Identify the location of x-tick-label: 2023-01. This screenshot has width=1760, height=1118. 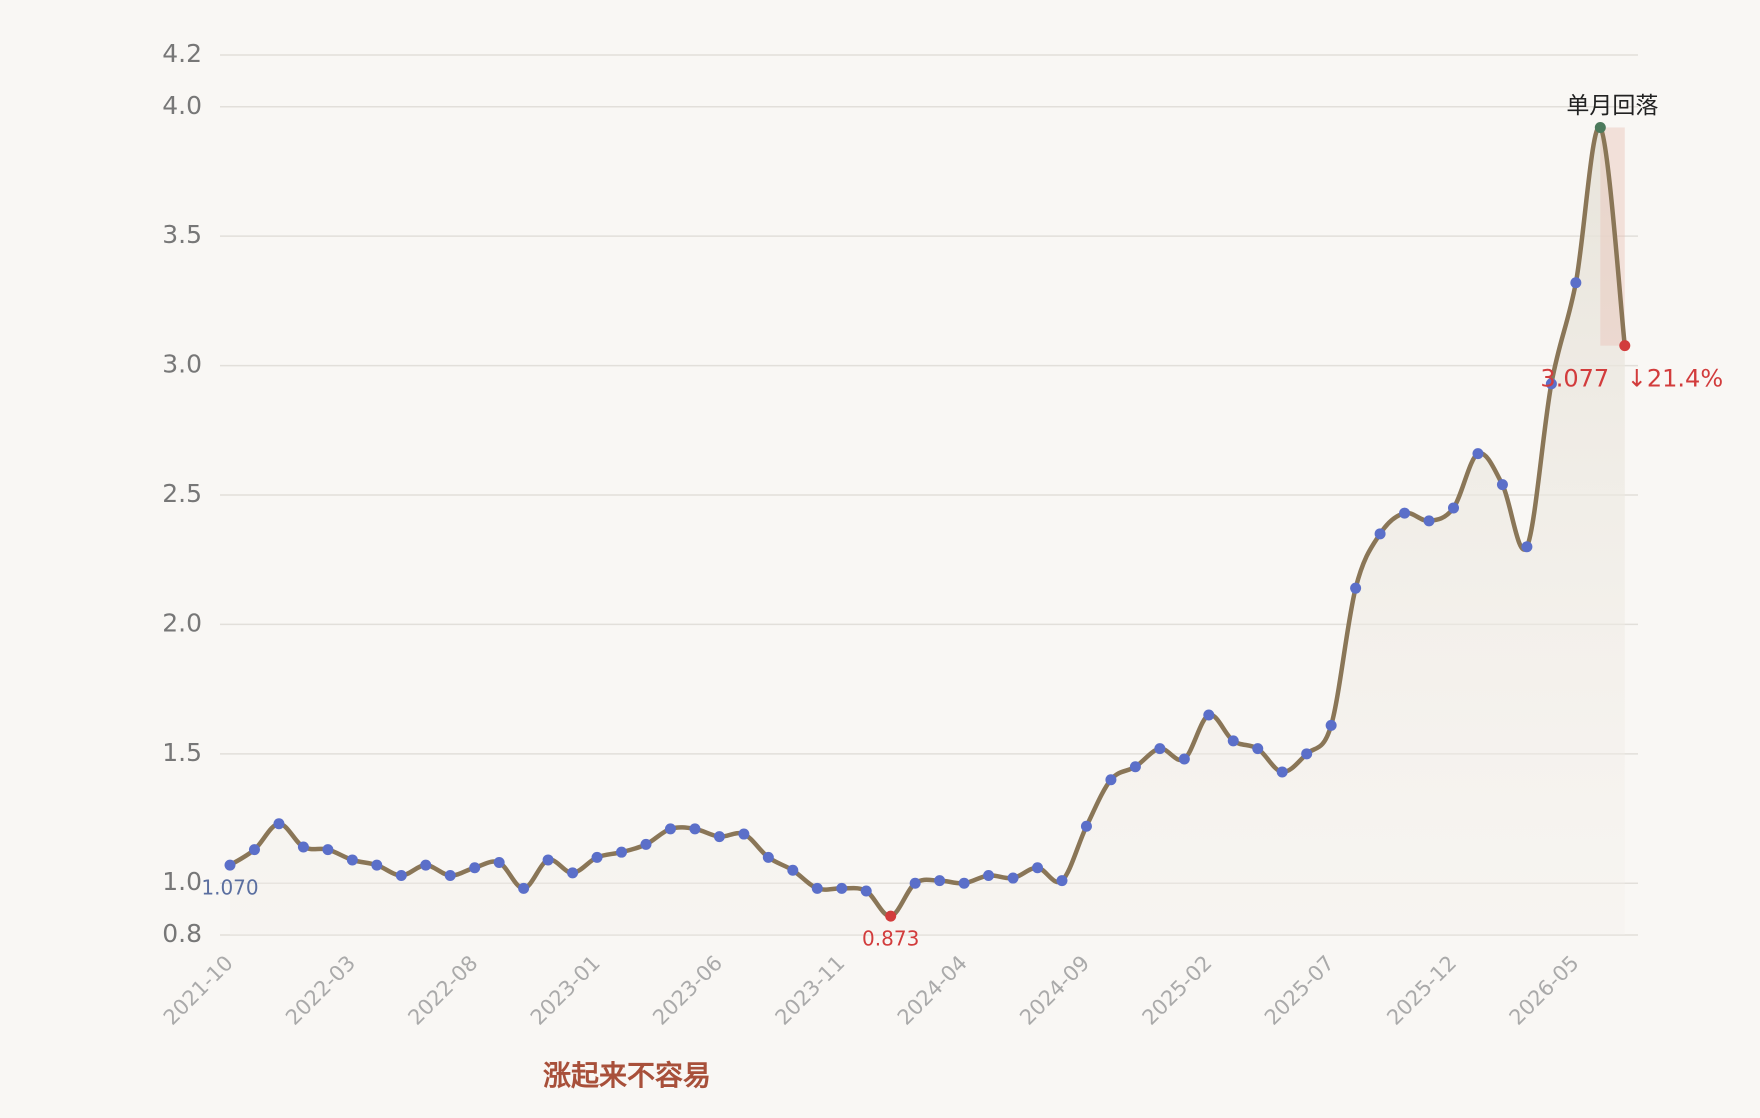
(565, 990).